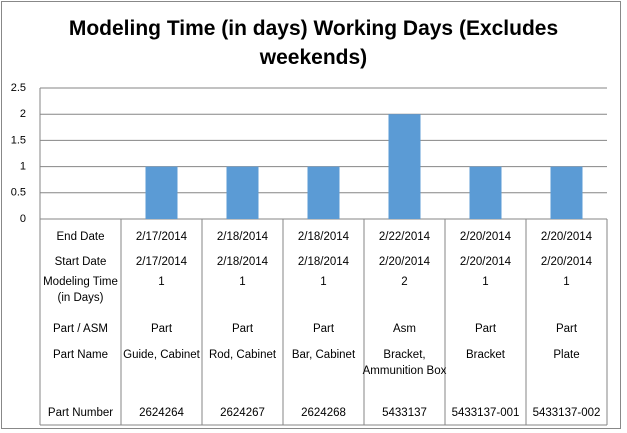 This screenshot has height=433, width=627. I want to click on table-cell: 2, so click(404, 282).